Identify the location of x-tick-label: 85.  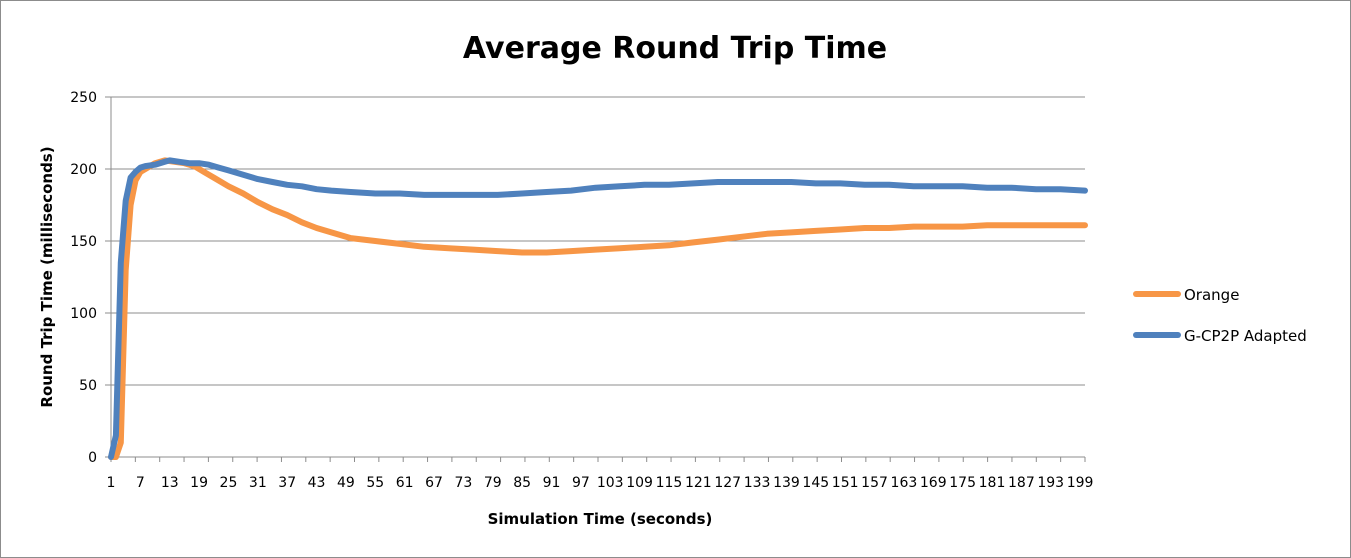
(522, 483).